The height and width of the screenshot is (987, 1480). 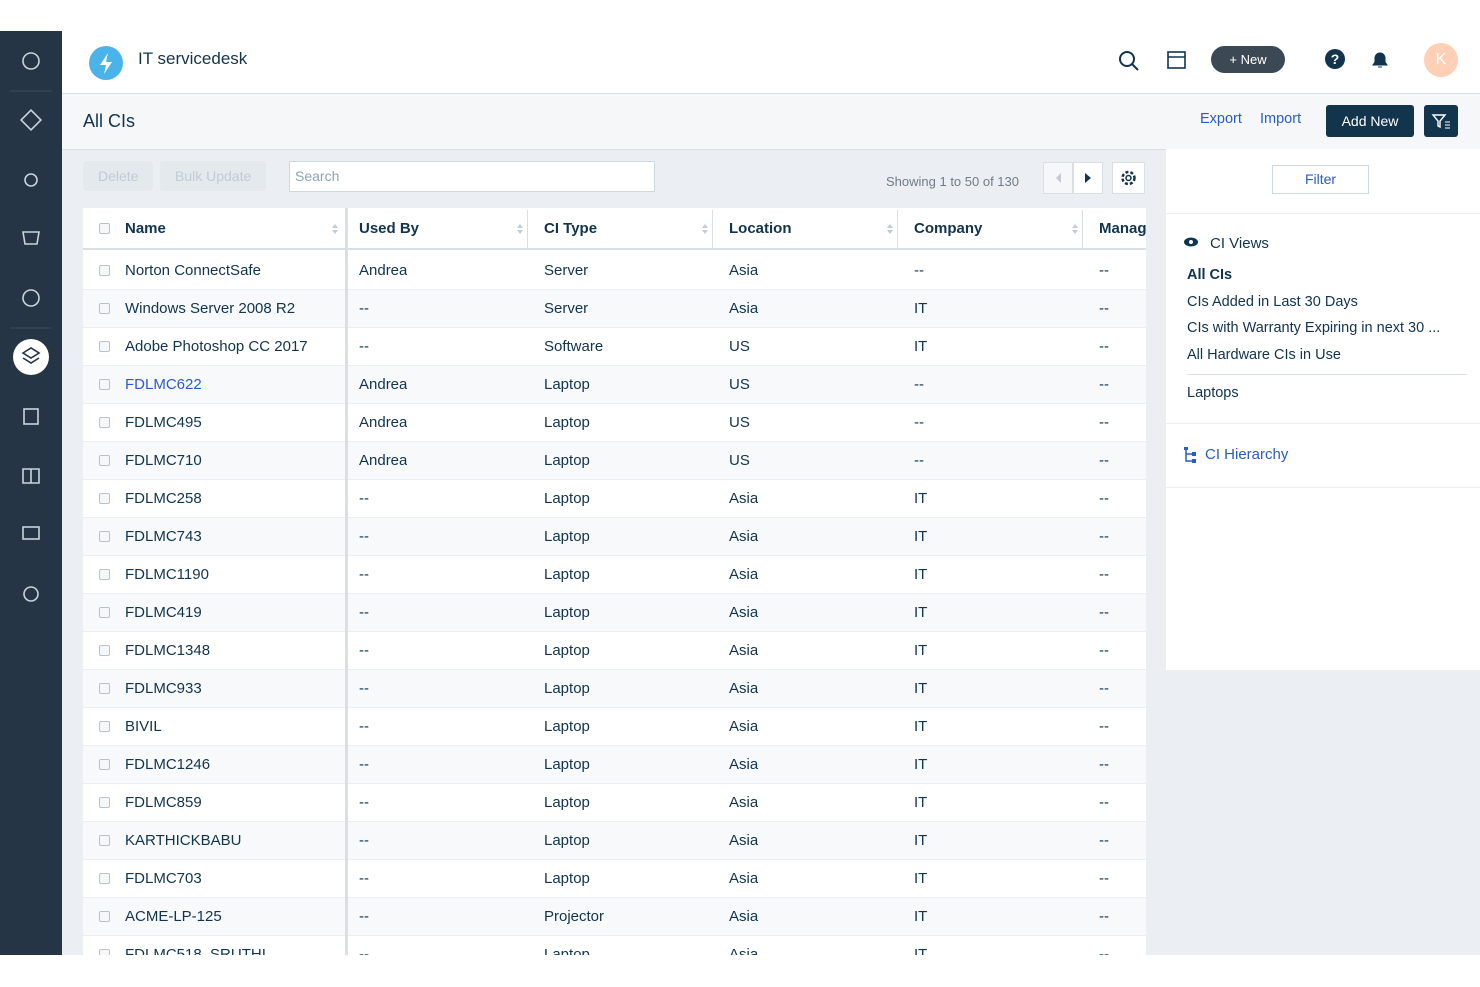 What do you see at coordinates (739, 347) in the screenshot?
I see `cell: US` at bounding box center [739, 347].